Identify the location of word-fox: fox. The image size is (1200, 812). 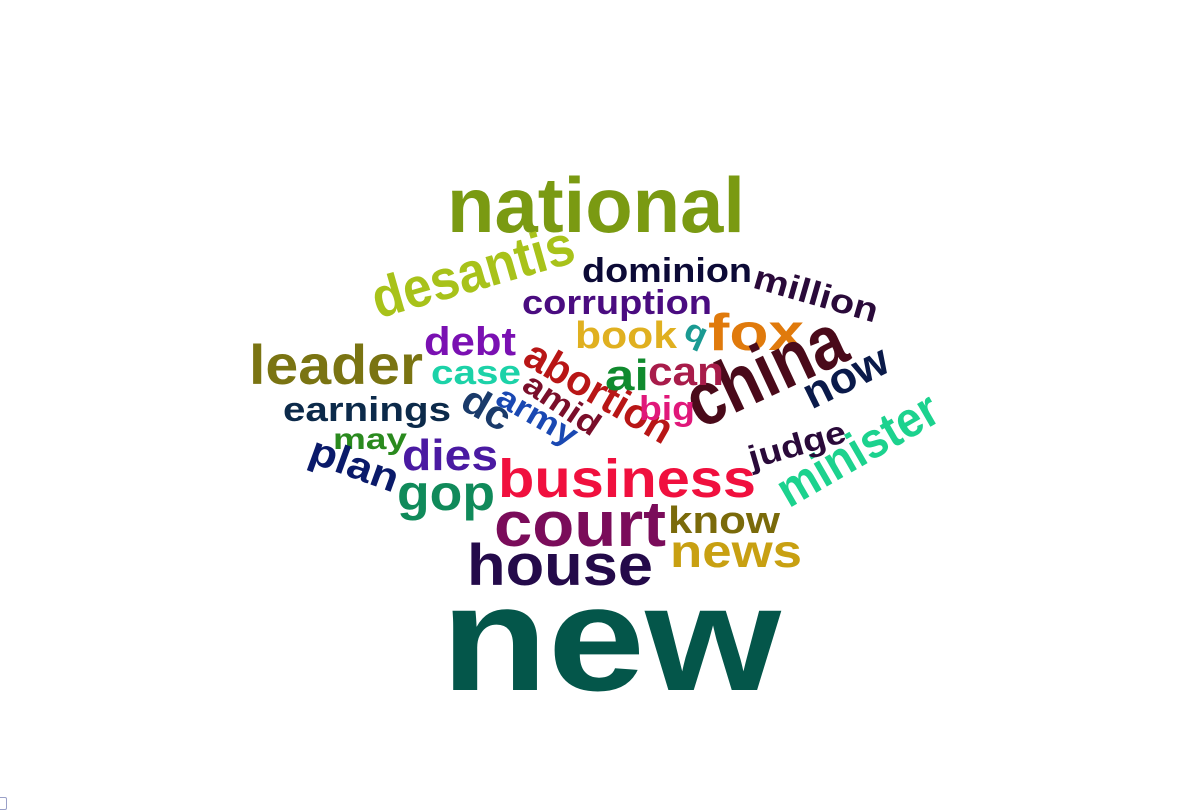
(756, 333).